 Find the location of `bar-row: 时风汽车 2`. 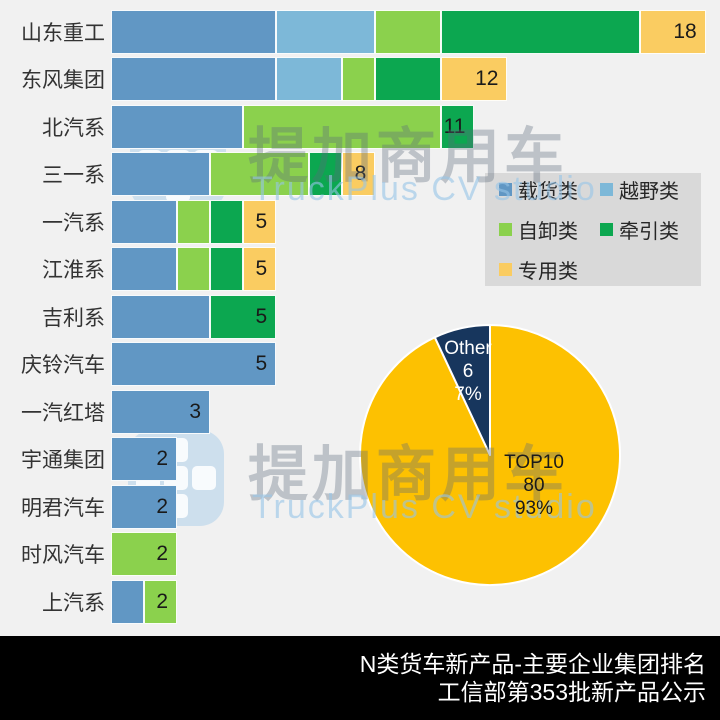

bar-row: 时风汽车 2 is located at coordinates (360, 554).